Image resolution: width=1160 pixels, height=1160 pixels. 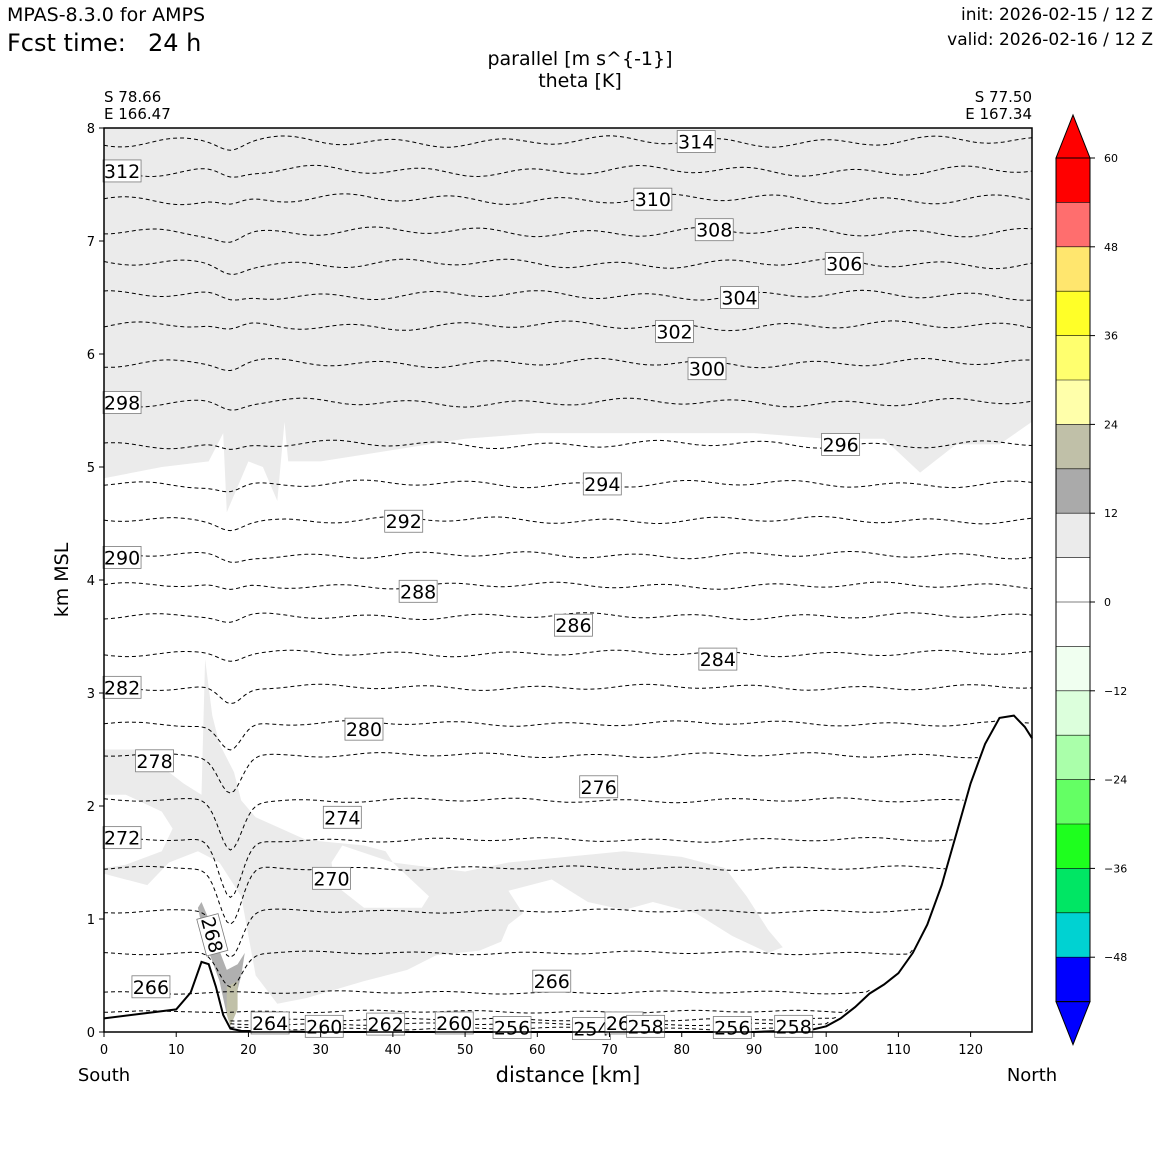 I want to click on theta-label-text: 254, so click(x=591, y=1030).